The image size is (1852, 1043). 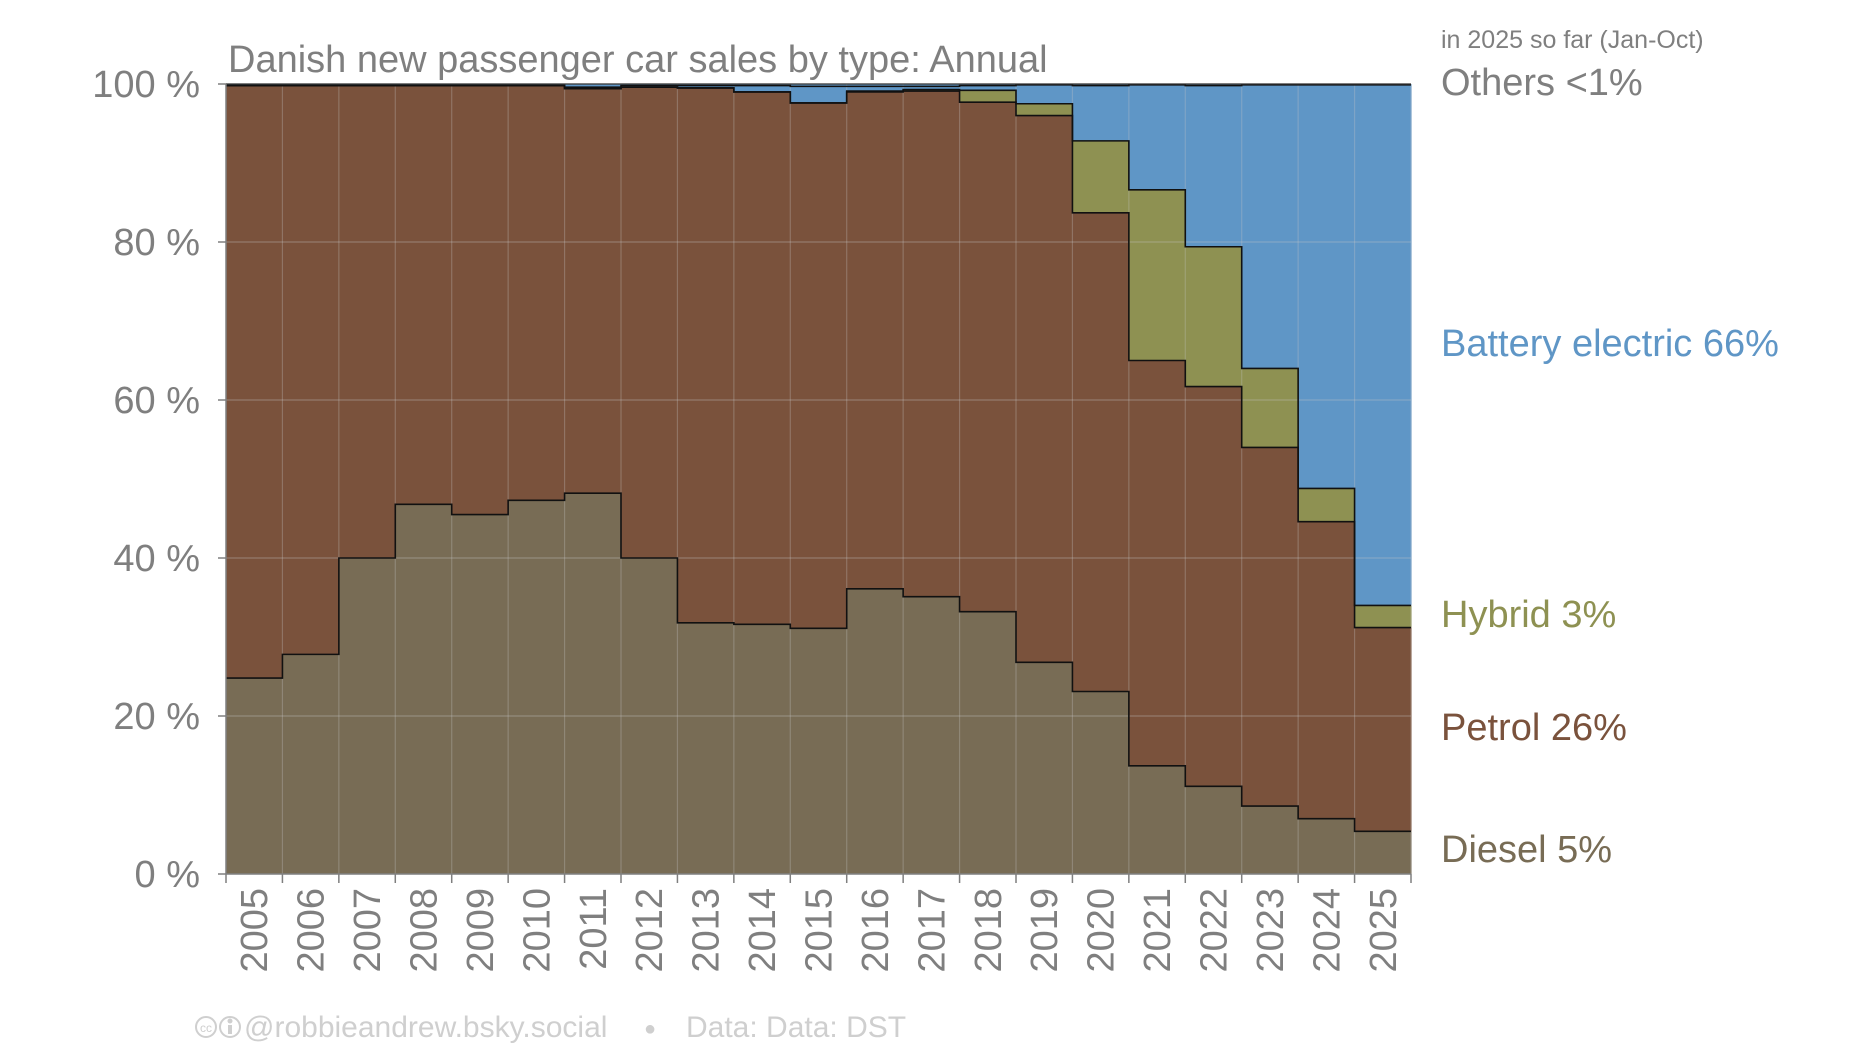 I want to click on diesel-area-2022, so click(x=1214, y=830).